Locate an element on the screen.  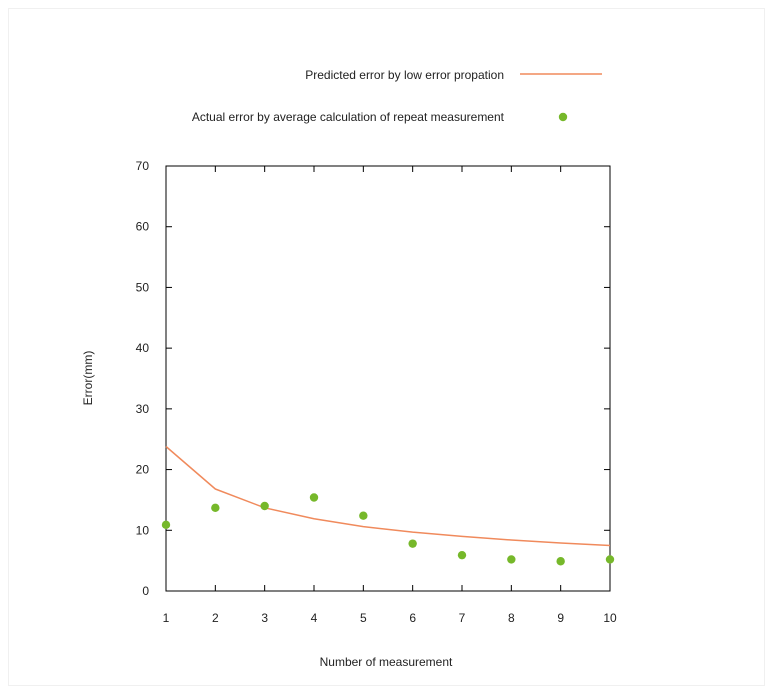
y-tick-label: 60 is located at coordinates (143, 227).